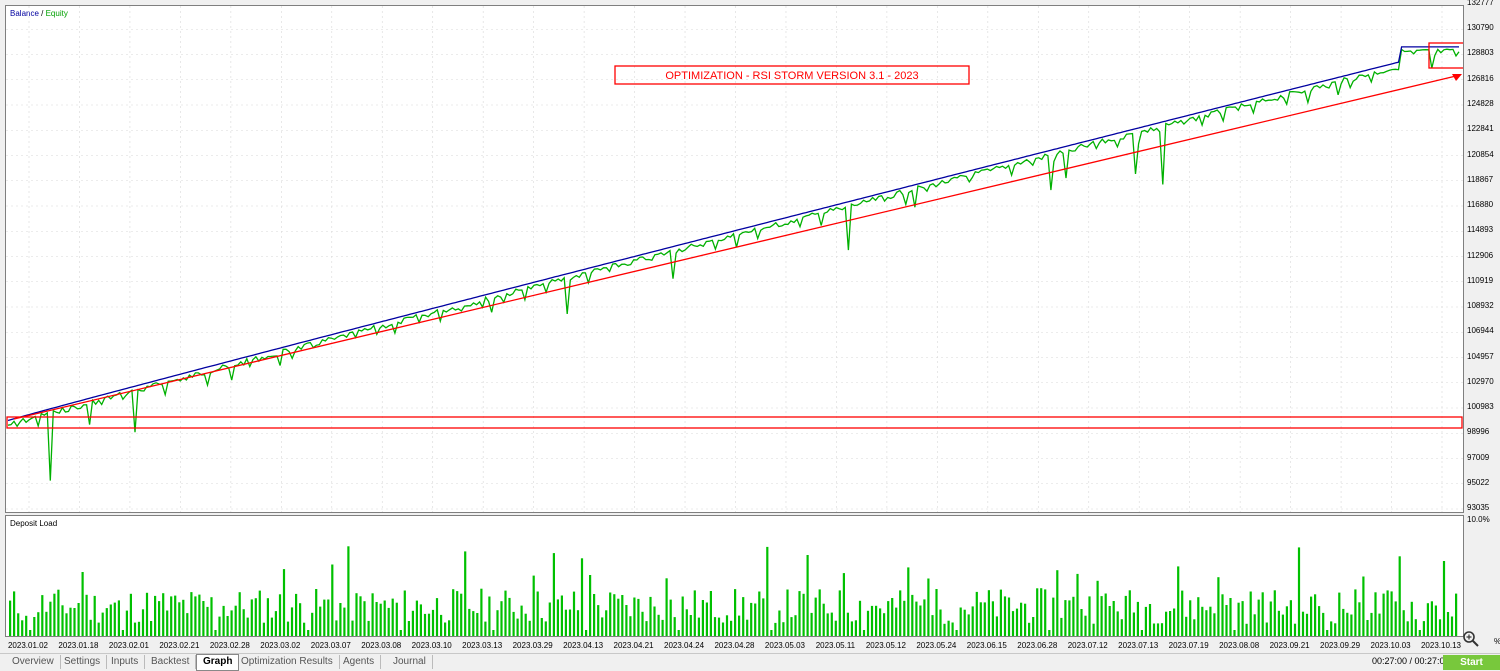 Image resolution: width=1500 pixels, height=671 pixels. I want to click on deposit-load-max-tick: 10.0%, so click(1478, 519).